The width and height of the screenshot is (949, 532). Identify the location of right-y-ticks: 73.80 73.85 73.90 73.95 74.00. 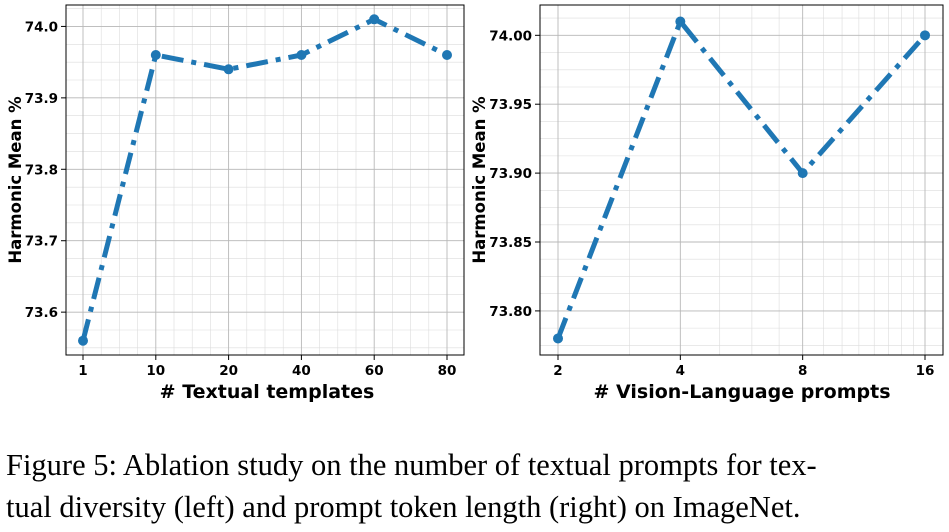
(514, 174).